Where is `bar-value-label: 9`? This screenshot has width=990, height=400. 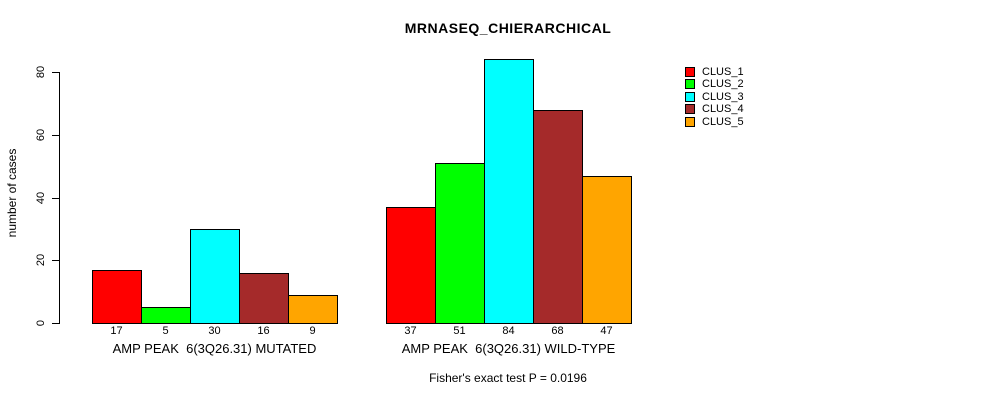 bar-value-label: 9 is located at coordinates (312, 331).